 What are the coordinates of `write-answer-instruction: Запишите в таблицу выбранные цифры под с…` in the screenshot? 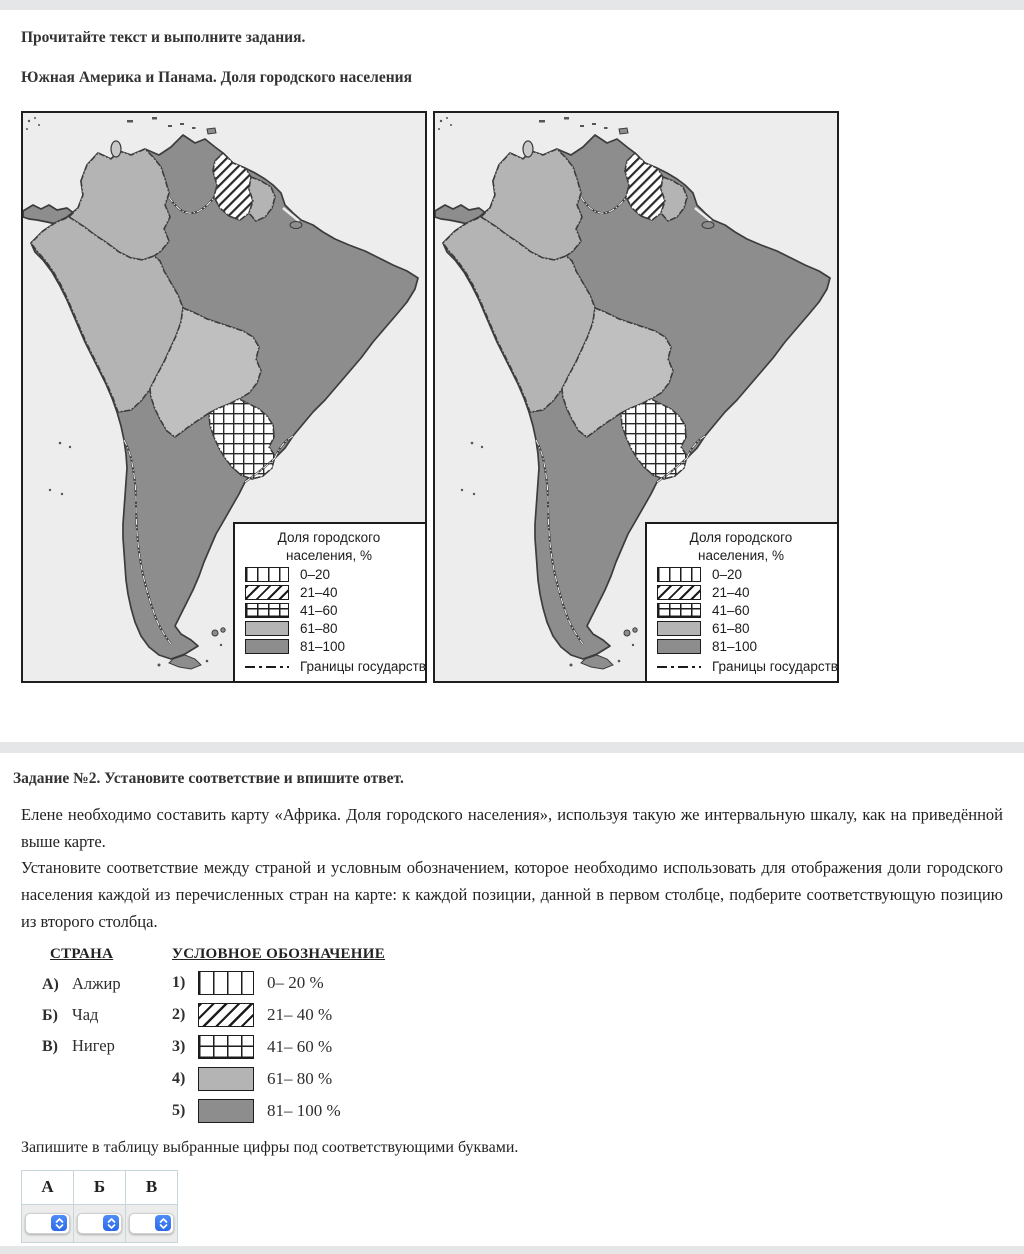 It's located at (270, 1147).